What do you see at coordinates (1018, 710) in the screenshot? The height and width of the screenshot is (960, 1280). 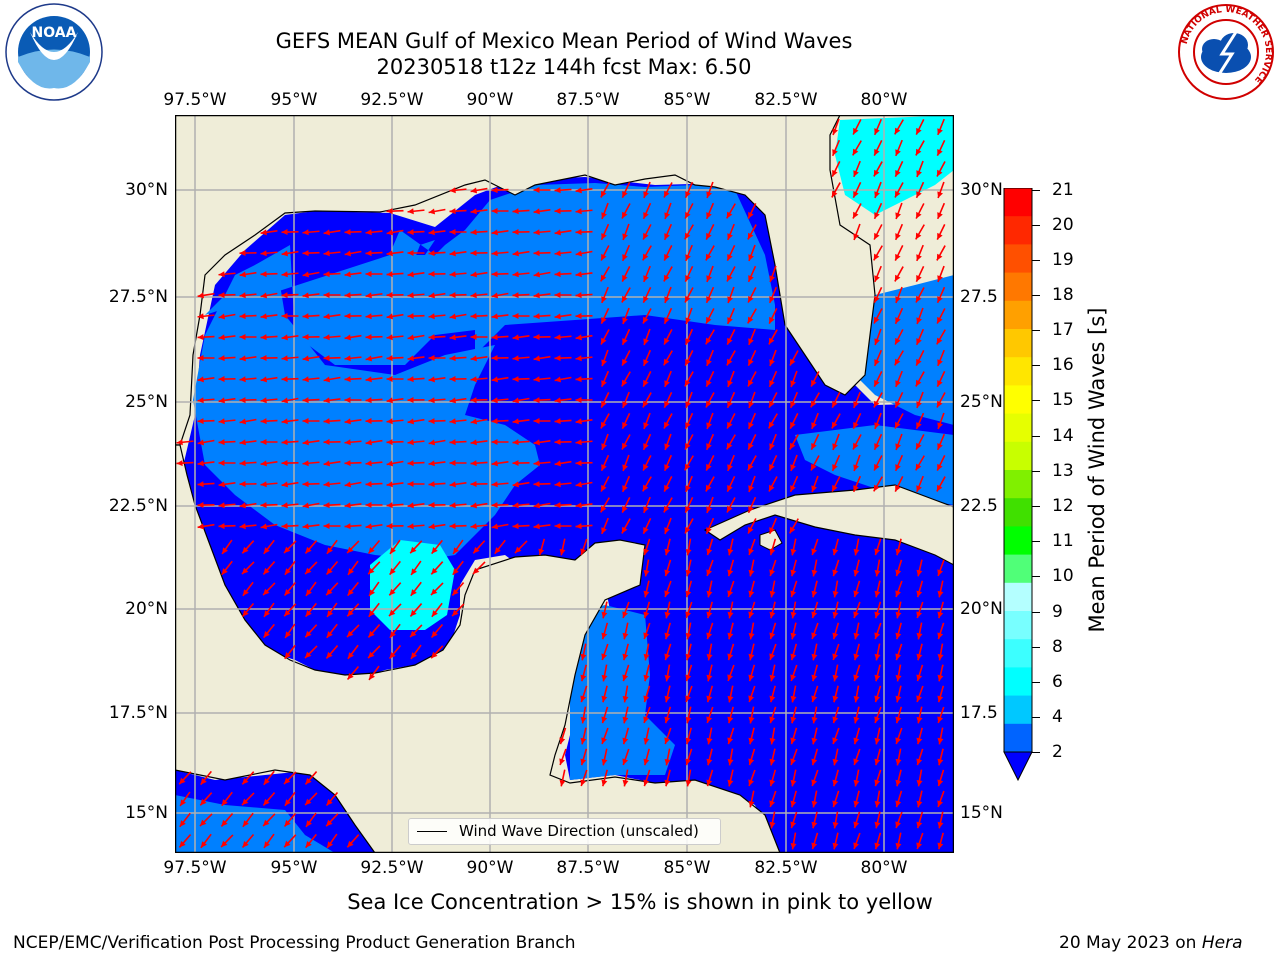 I see `colorbar-segment` at bounding box center [1018, 710].